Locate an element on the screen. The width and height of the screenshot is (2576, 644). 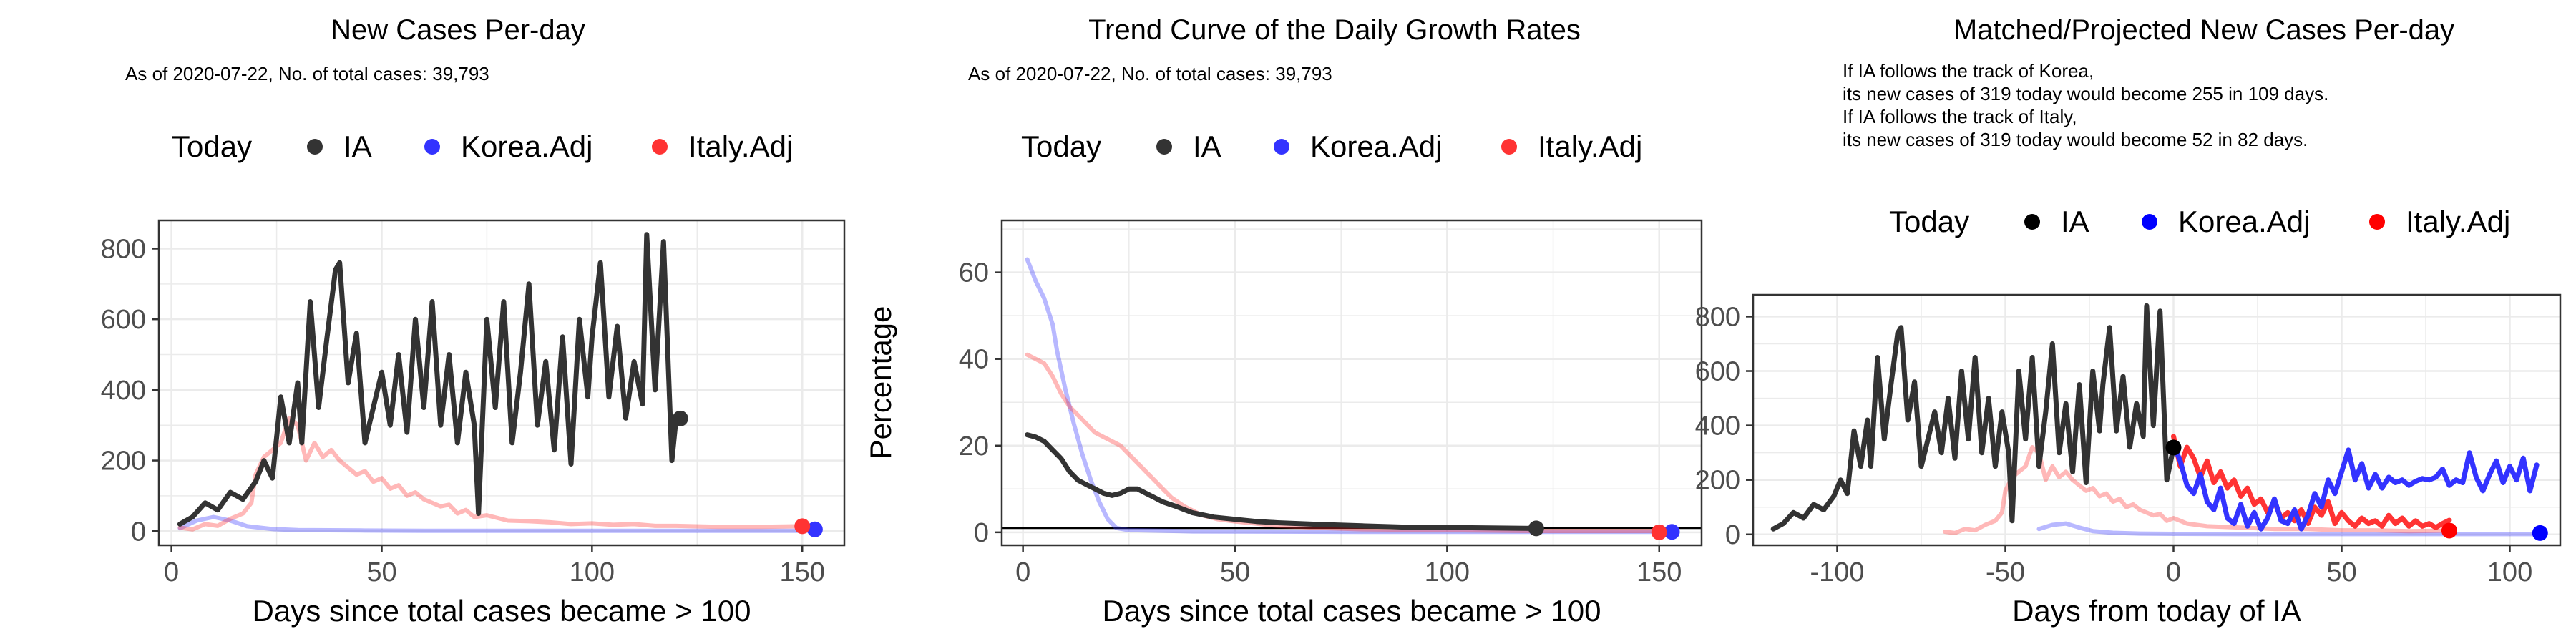
chart-subtitle: If IA follows the track of Korea, is located at coordinates (1968, 71).